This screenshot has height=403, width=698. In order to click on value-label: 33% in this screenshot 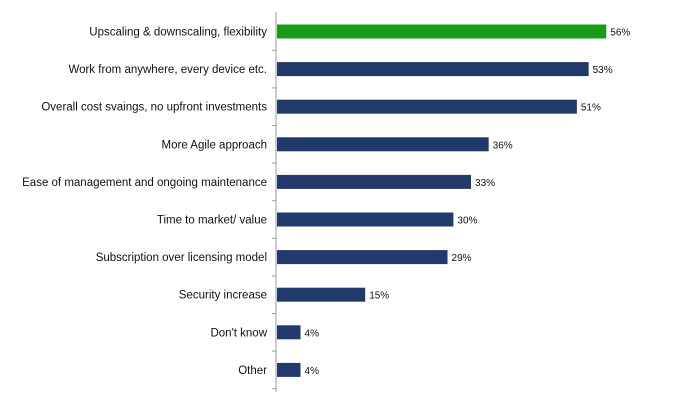, I will do `click(485, 183)`.